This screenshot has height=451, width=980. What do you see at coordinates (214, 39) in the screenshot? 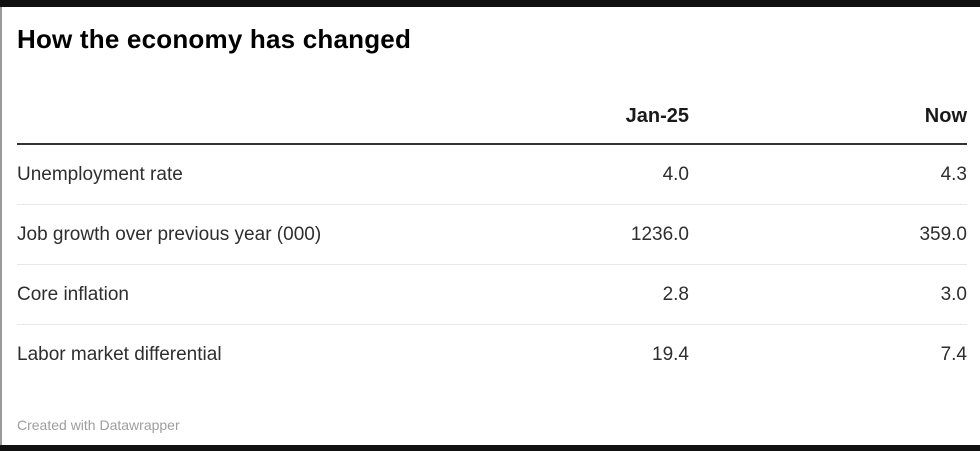
I see `chart-title: How the economy has changed` at bounding box center [214, 39].